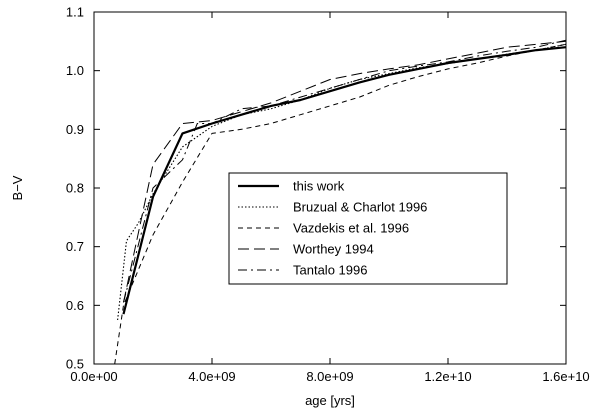 The image size is (598, 413). I want to click on legend-label: this work, so click(319, 186).